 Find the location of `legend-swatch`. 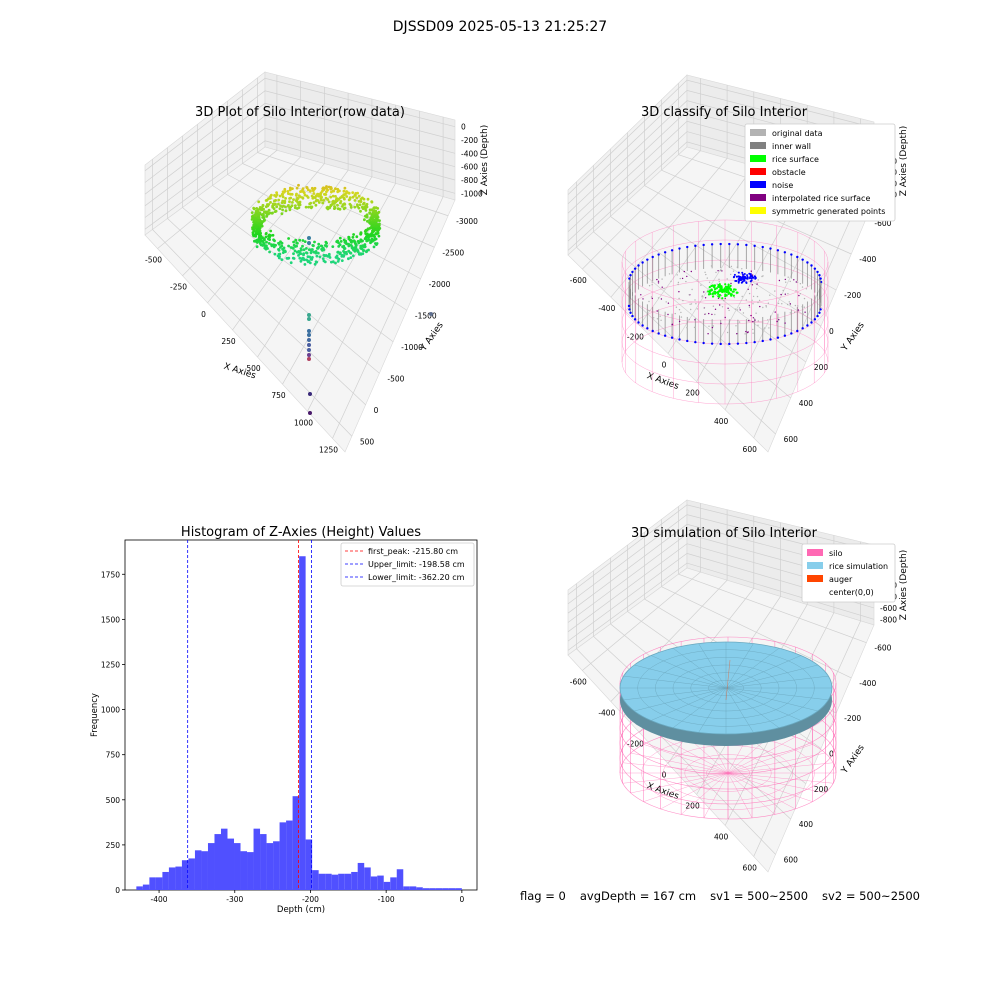

legend-swatch is located at coordinates (758, 145).